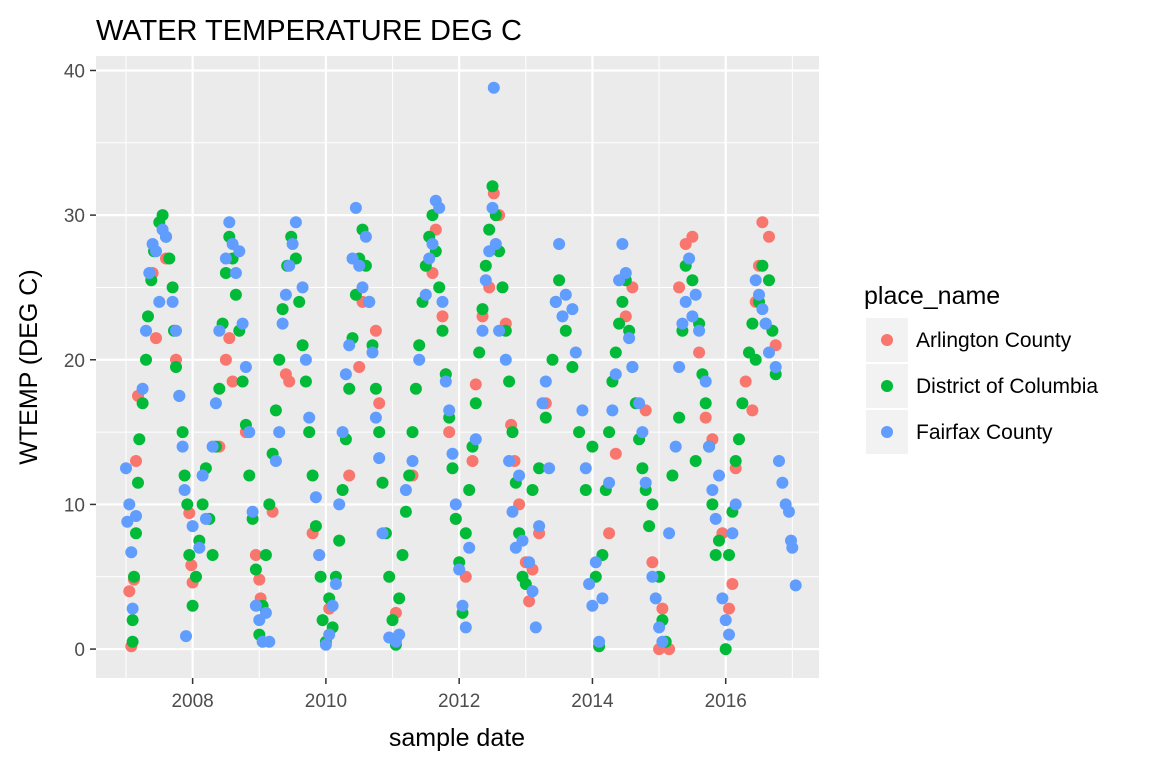 The image size is (1152, 768). Describe the element at coordinates (994, 340) in the screenshot. I see `legend-label-arlington-county: Arlington County` at that location.